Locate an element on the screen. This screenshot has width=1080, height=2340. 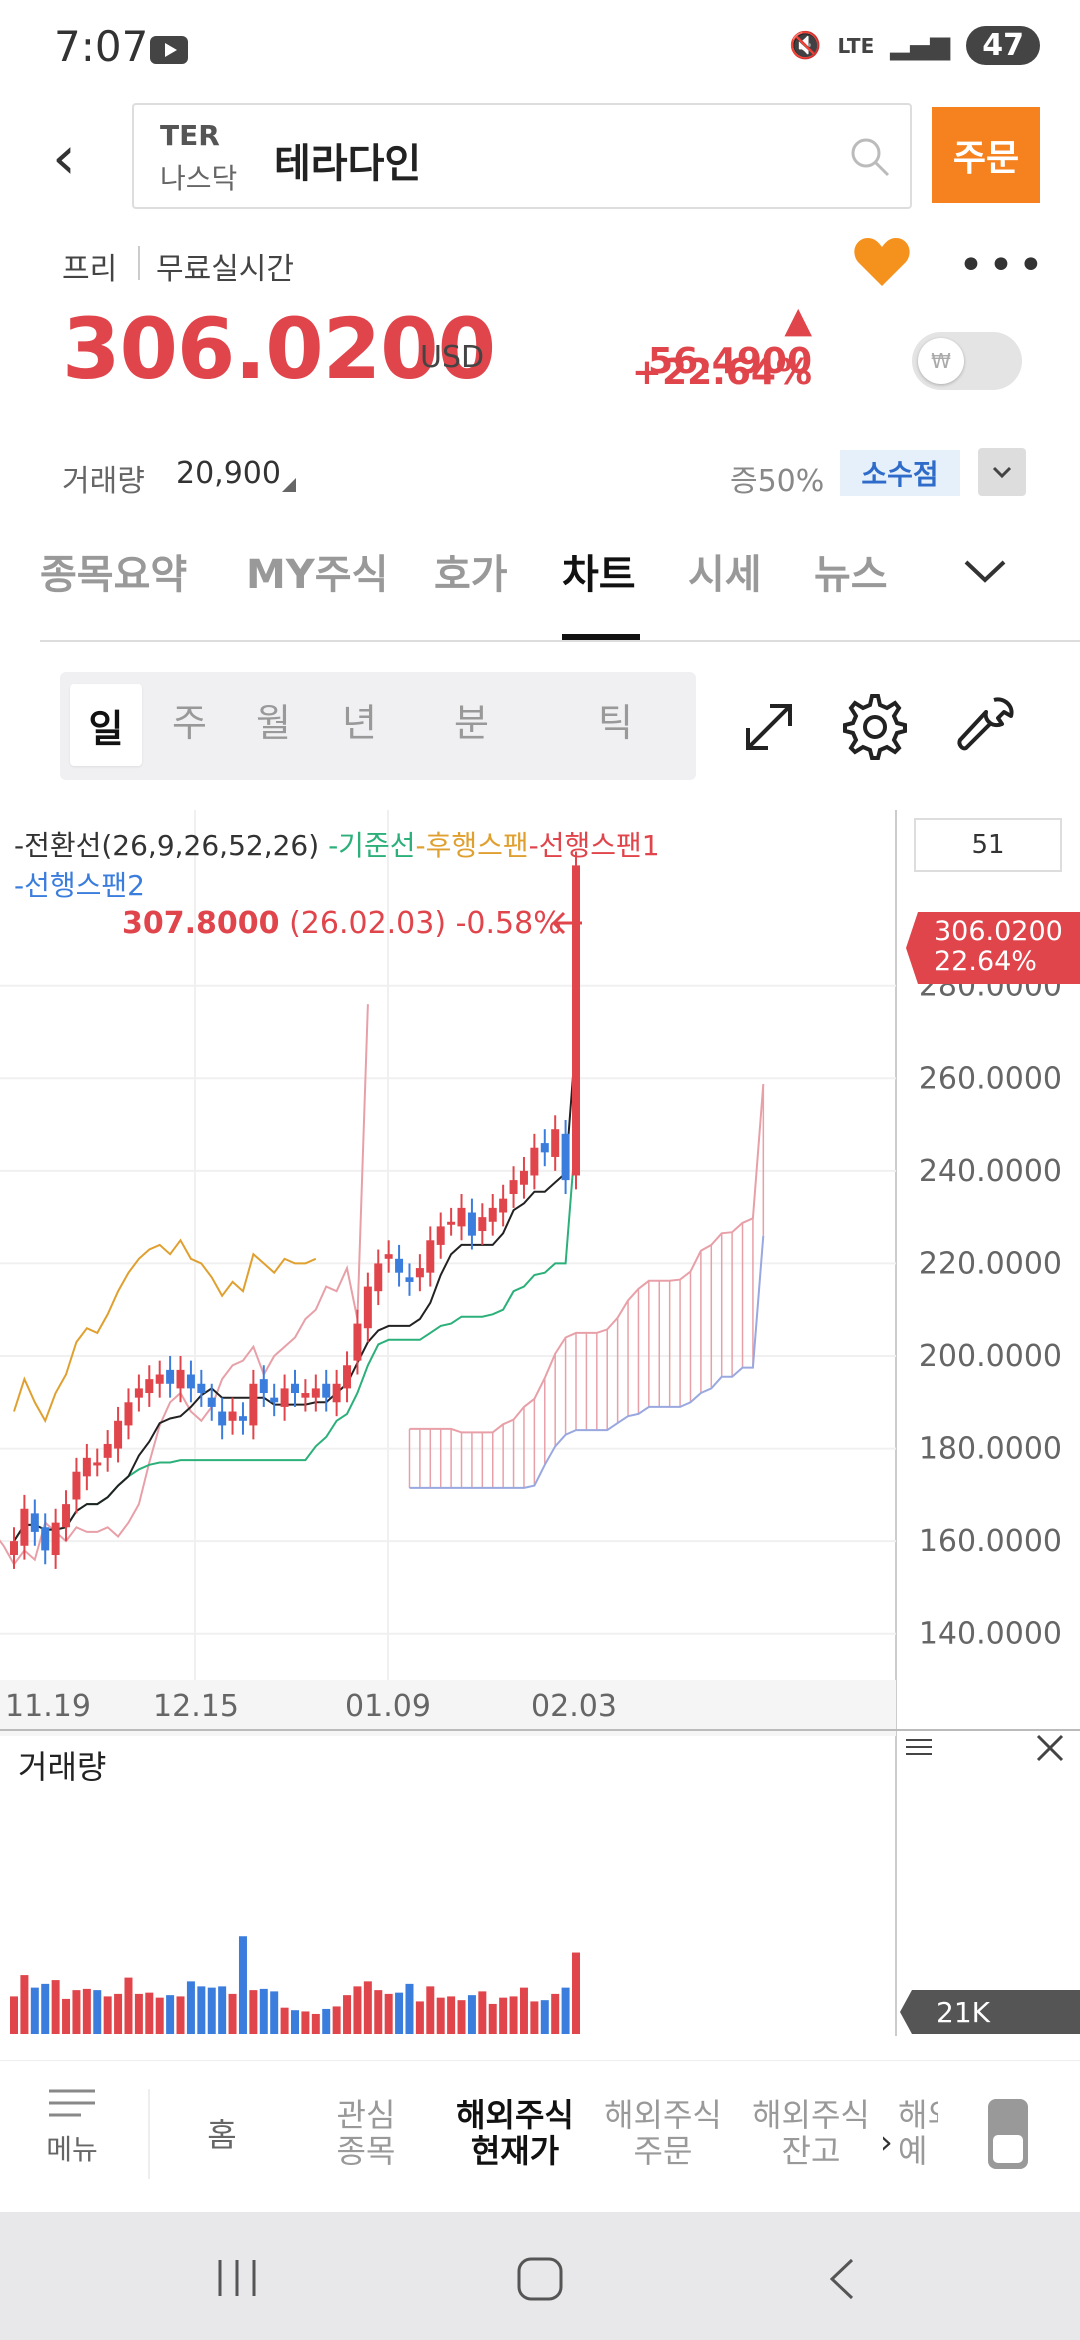
leading-span-1-line is located at coordinates (587, 1259).